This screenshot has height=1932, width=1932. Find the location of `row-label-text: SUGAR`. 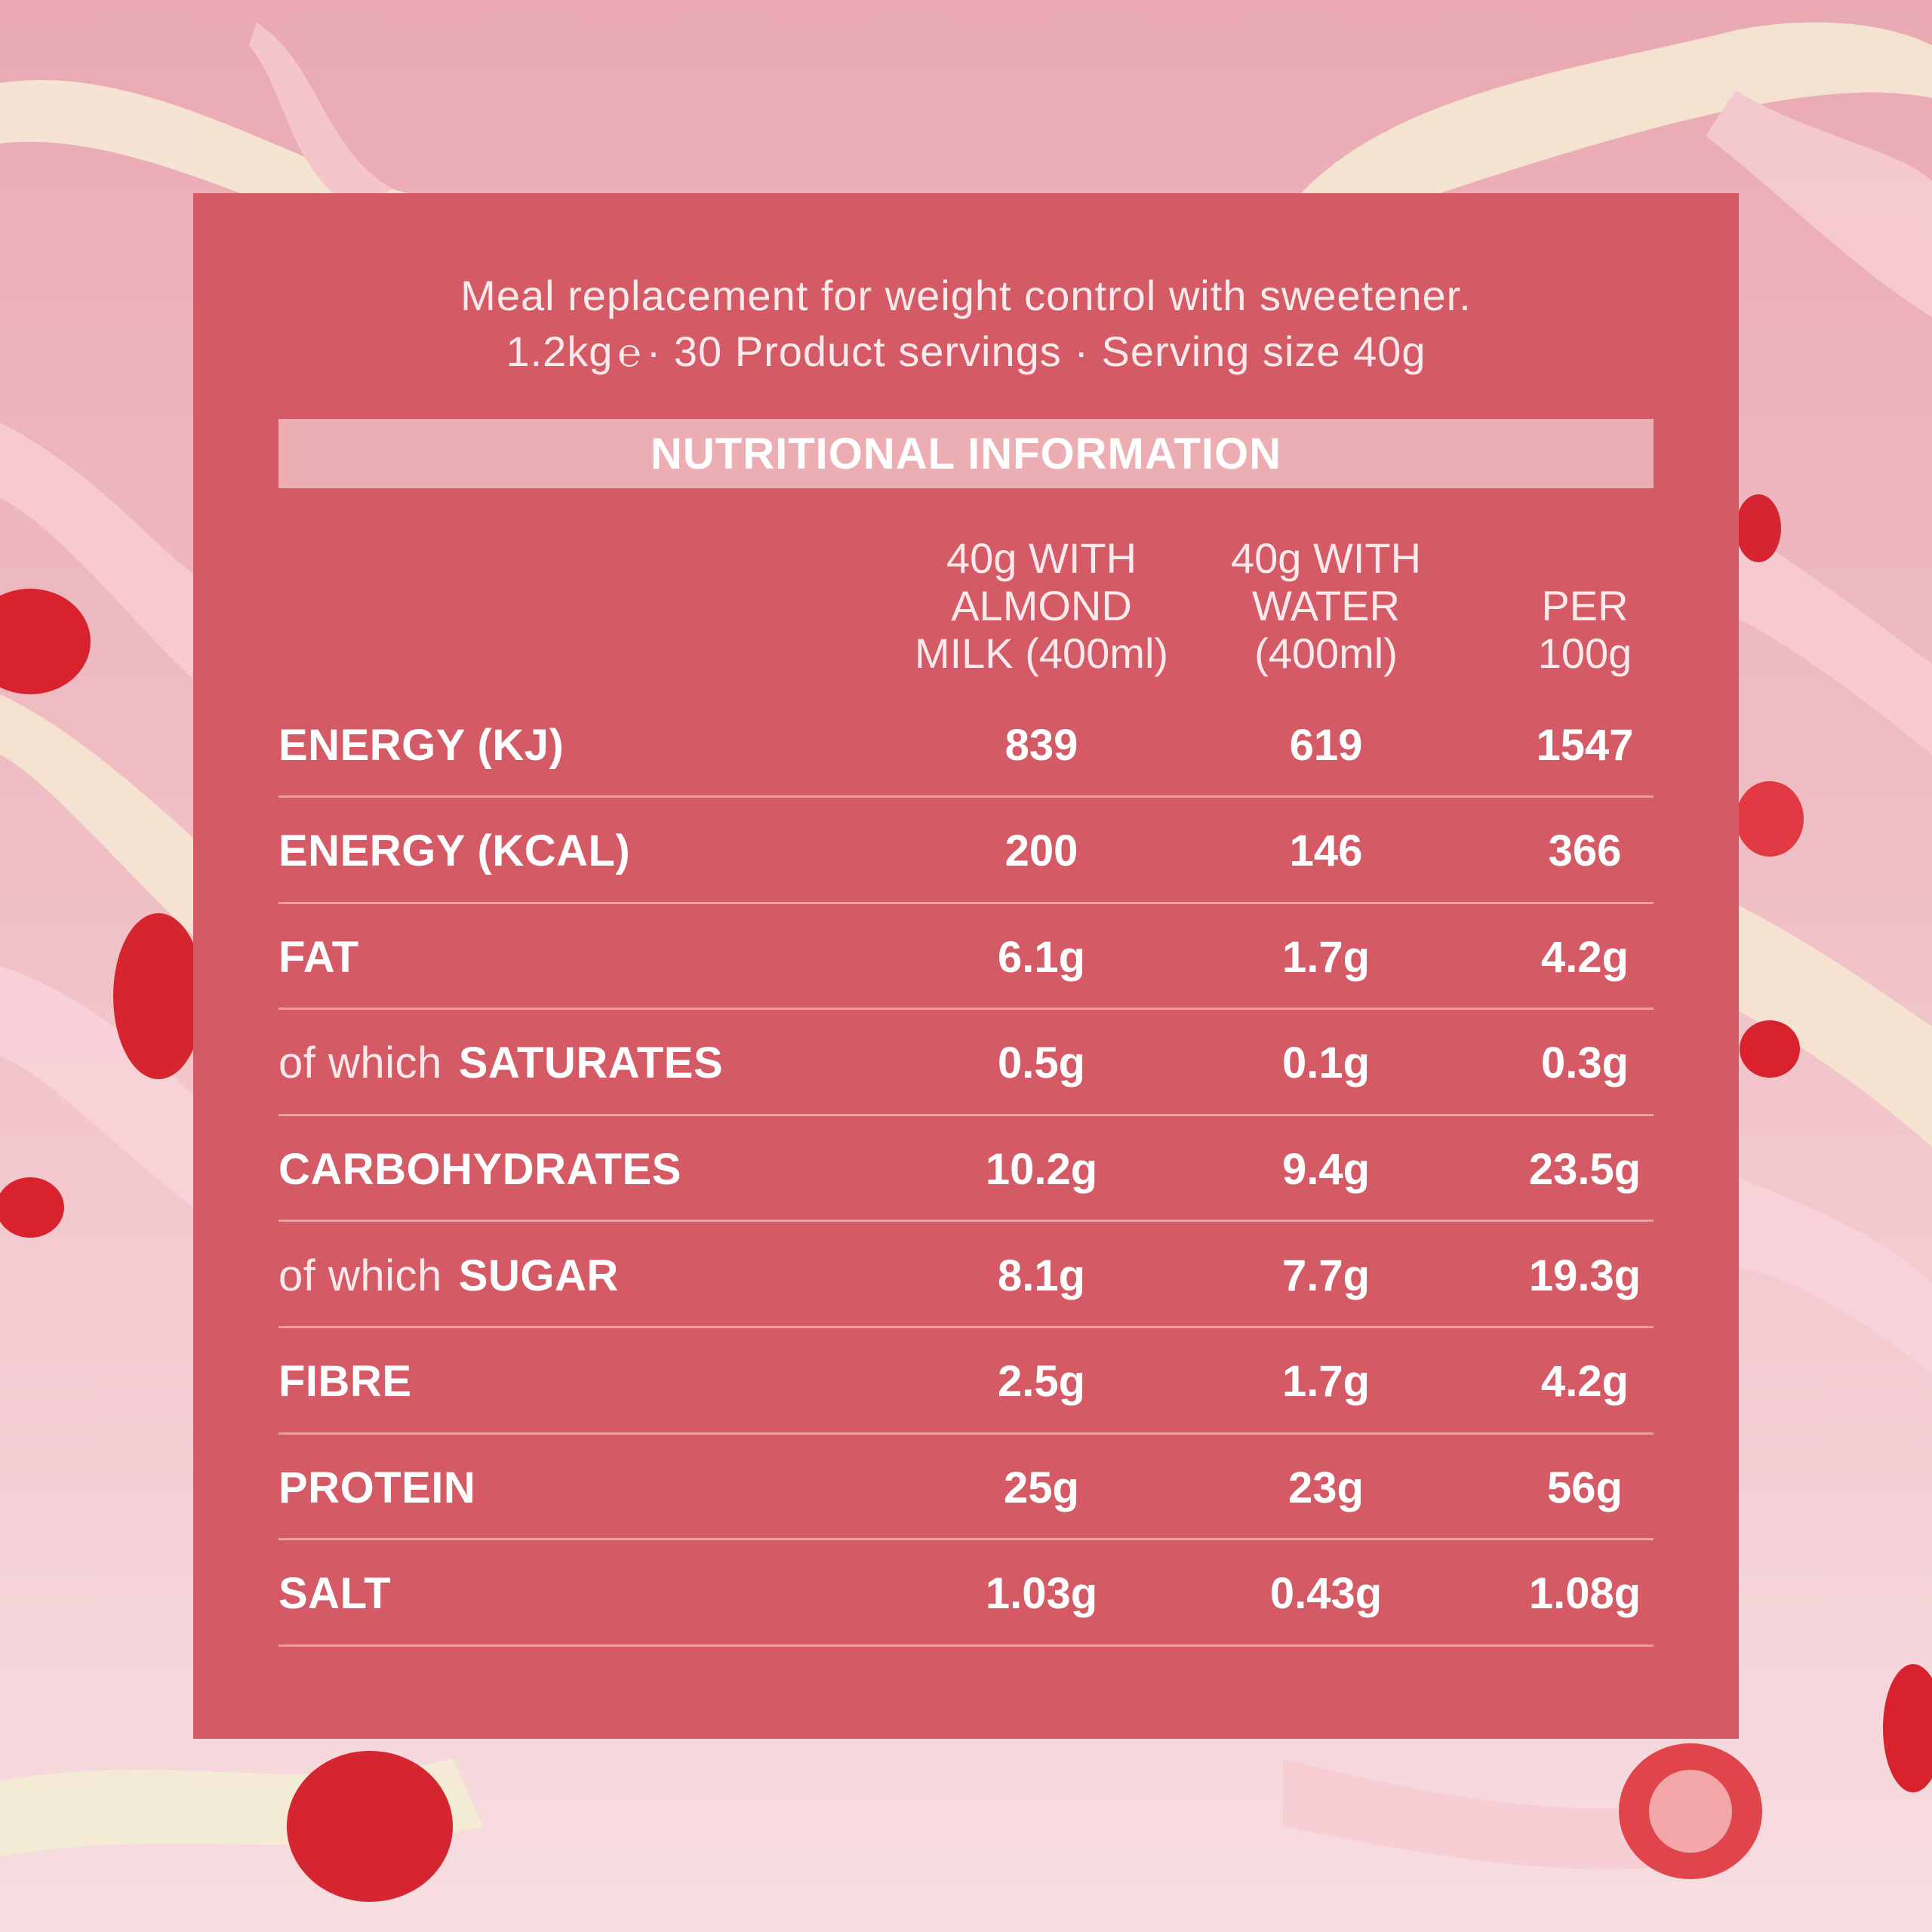

row-label-text: SUGAR is located at coordinates (538, 1275).